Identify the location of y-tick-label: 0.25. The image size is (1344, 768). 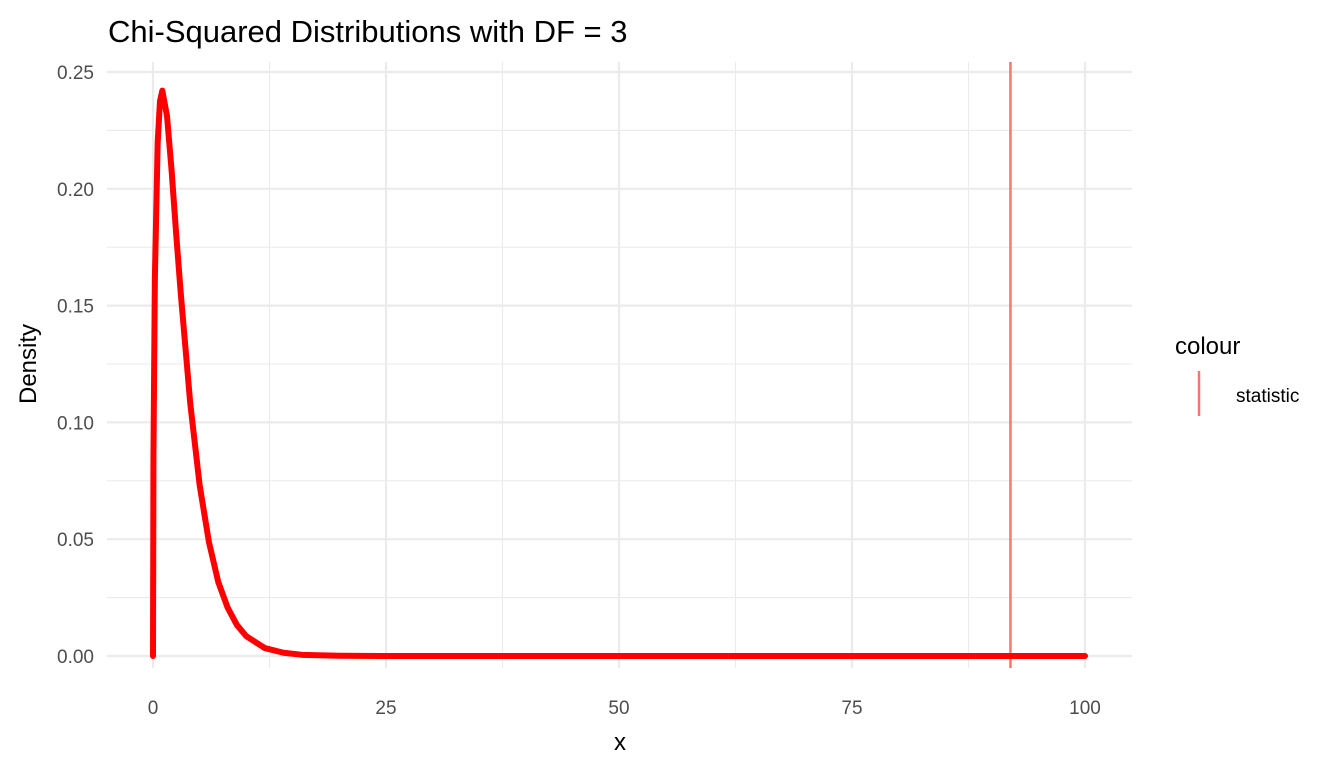
(75, 73).